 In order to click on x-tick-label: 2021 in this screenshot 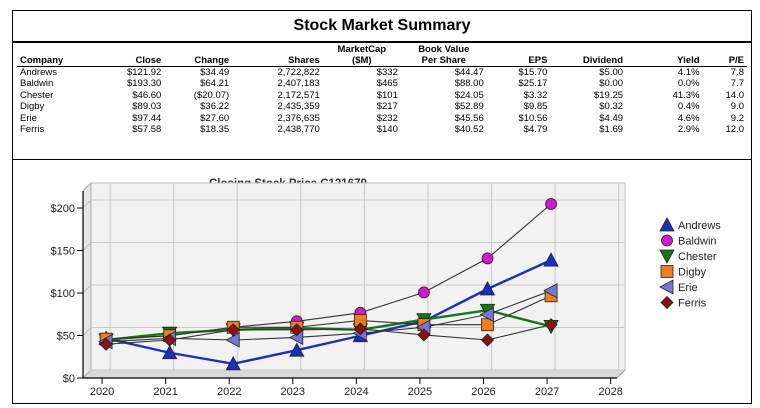, I will do `click(165, 392)`.